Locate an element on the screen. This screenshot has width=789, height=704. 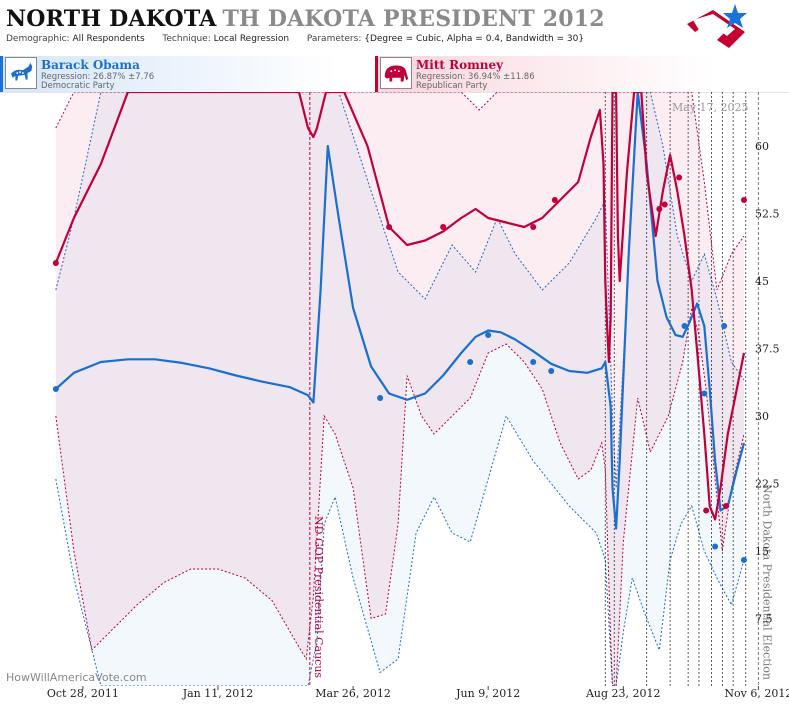
candidate-name: Mitt Romney is located at coordinates (460, 65).